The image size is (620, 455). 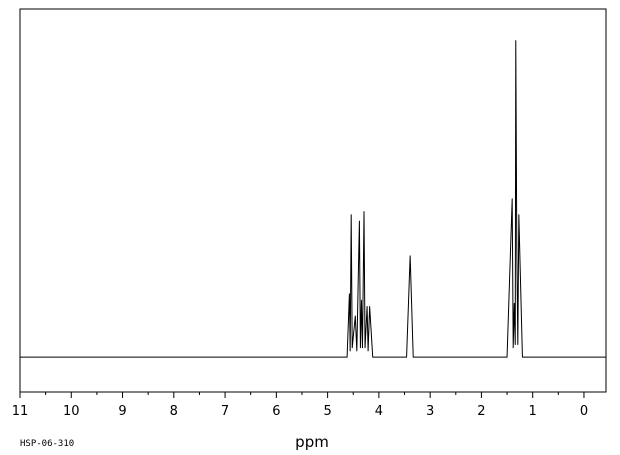 What do you see at coordinates (379, 411) in the screenshot?
I see `x-tick-label: 4` at bounding box center [379, 411].